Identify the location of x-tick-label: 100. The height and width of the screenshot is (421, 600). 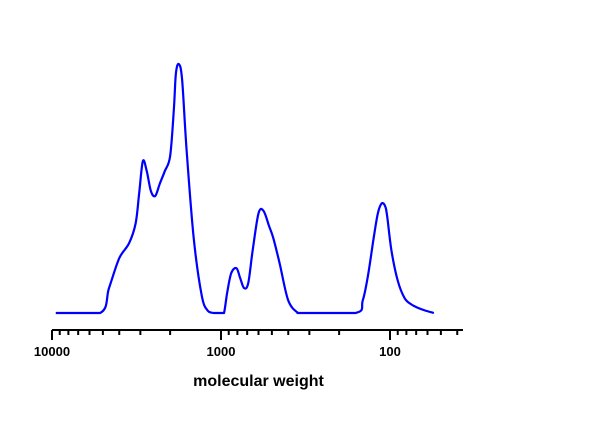
(390, 351).